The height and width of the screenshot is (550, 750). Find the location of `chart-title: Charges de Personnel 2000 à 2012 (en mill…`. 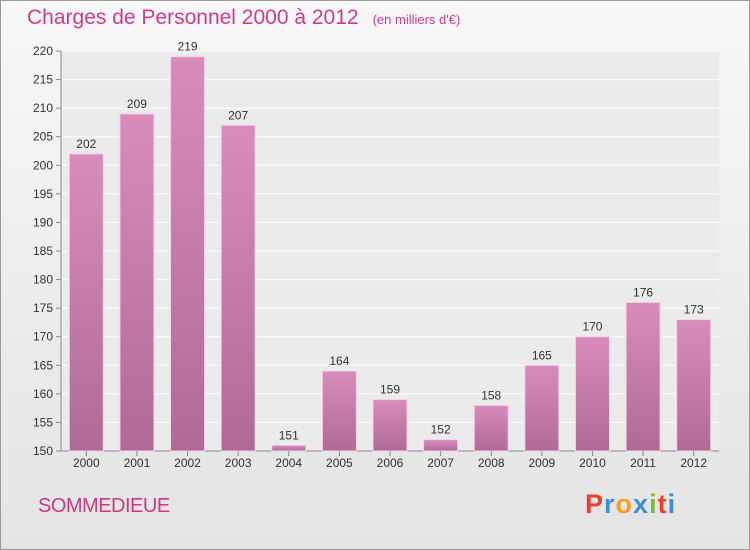

chart-title: Charges de Personnel 2000 à 2012 (en mill… is located at coordinates (243, 18).